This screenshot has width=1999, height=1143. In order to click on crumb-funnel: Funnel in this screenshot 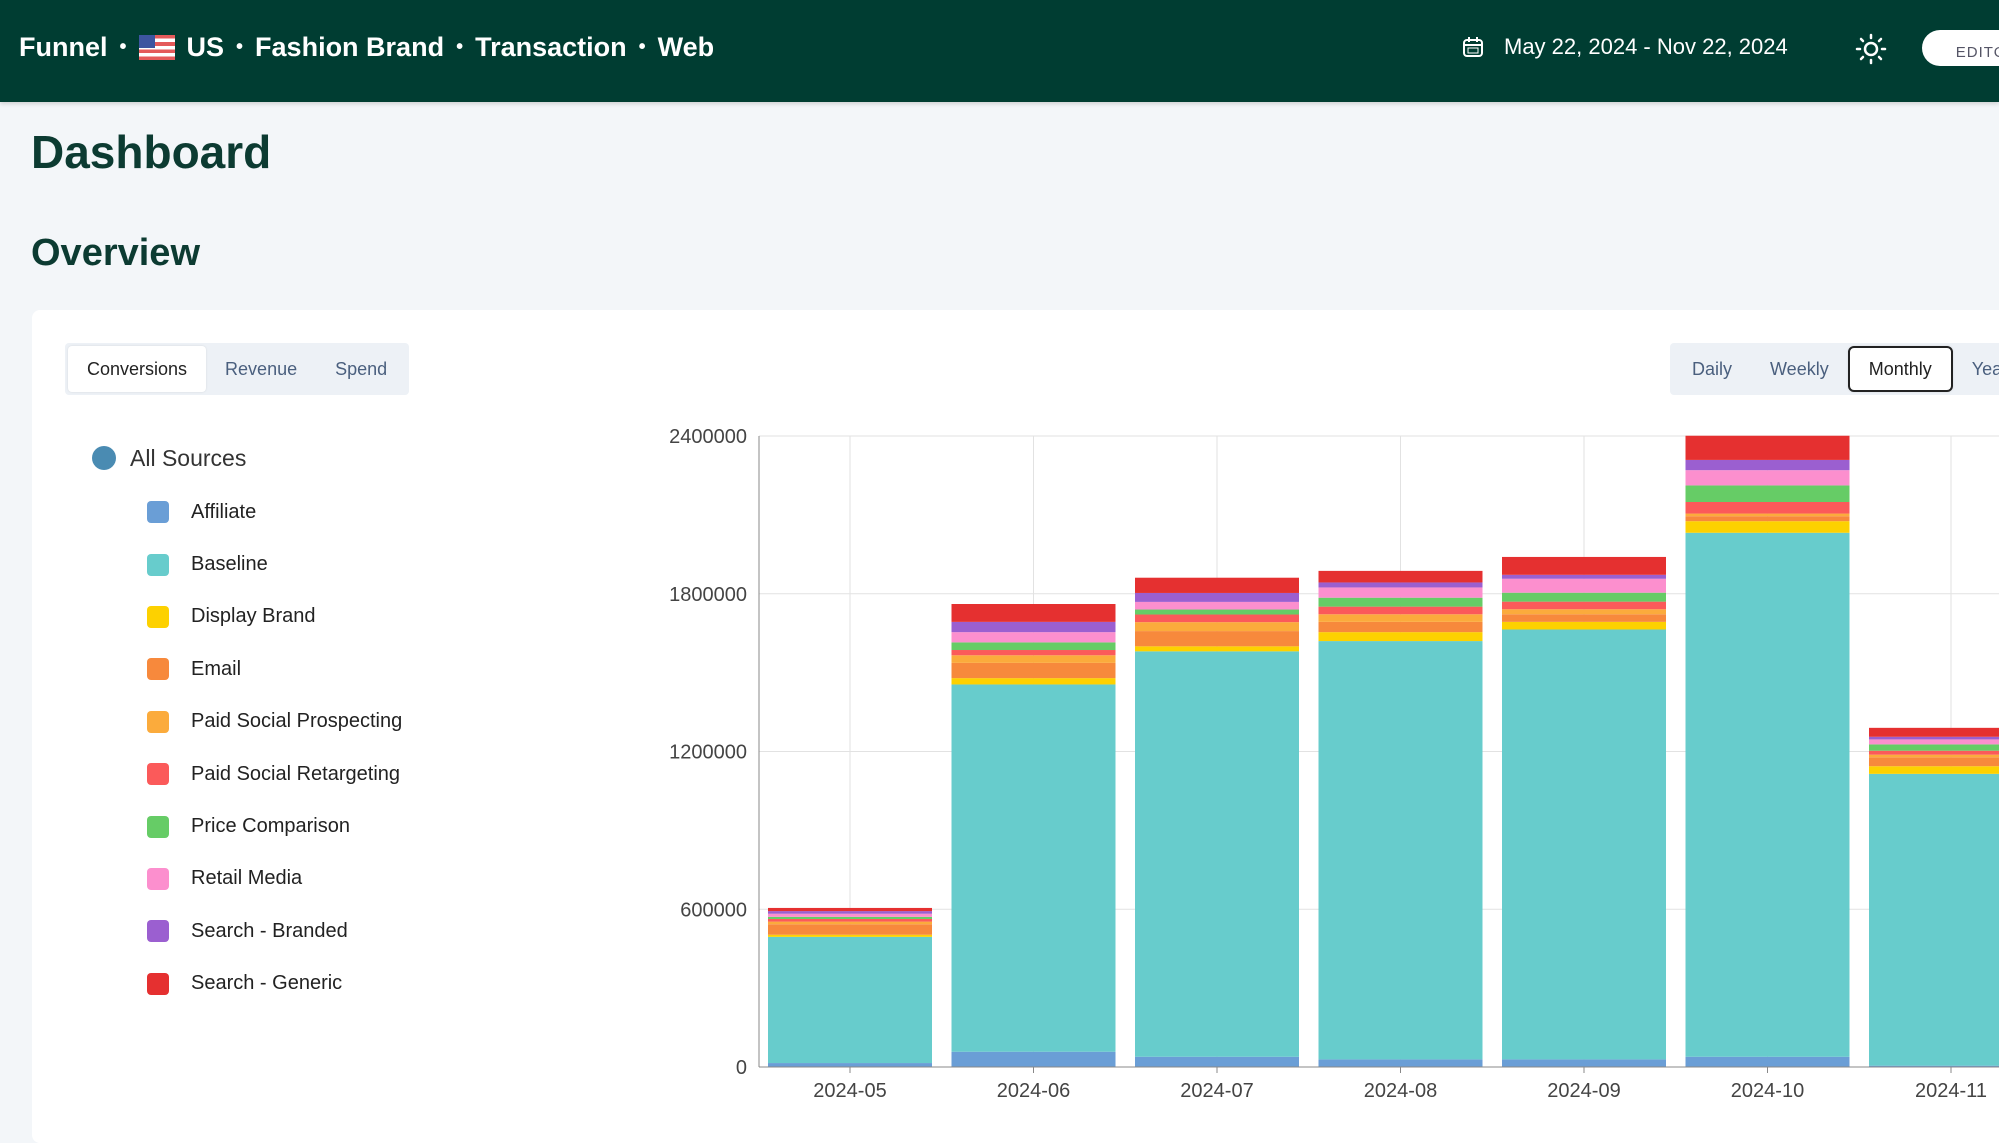, I will do `click(63, 47)`.